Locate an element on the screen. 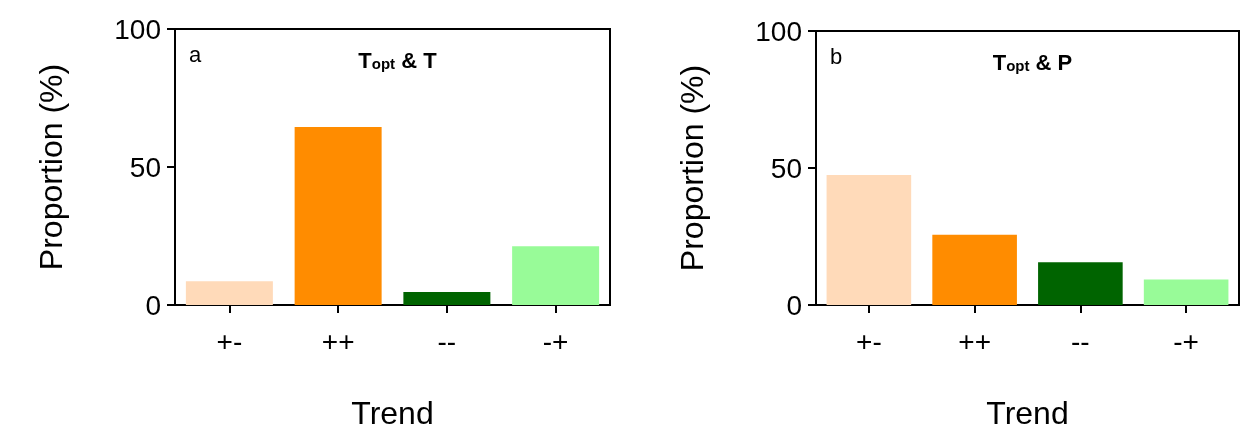 This screenshot has height=434, width=1241. annotation: b is located at coordinates (836, 56).